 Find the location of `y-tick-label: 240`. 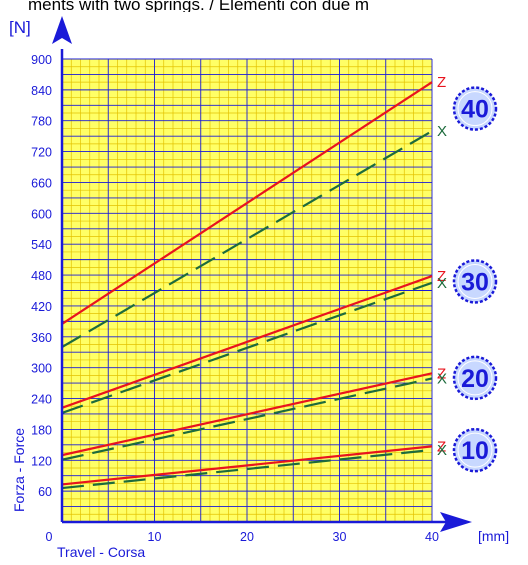

y-tick-label: 240 is located at coordinates (41, 400).